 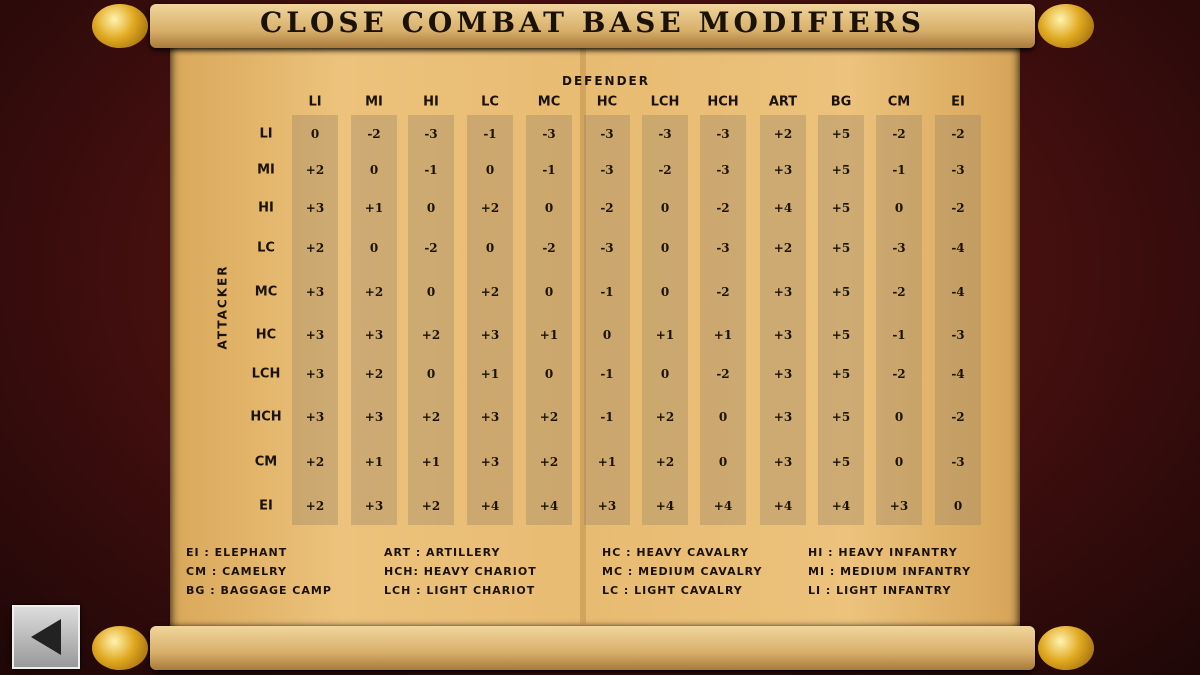 I want to click on row-header: LCH, so click(x=266, y=374).